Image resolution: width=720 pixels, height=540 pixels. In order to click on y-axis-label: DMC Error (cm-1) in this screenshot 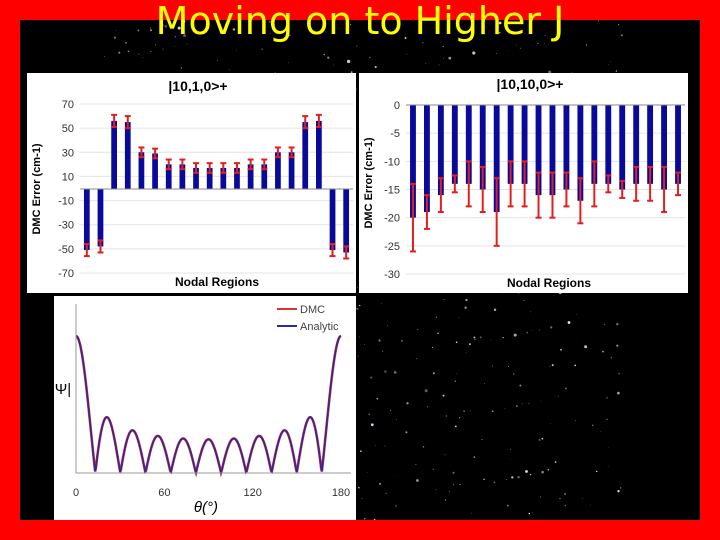, I will do `click(37, 188)`.